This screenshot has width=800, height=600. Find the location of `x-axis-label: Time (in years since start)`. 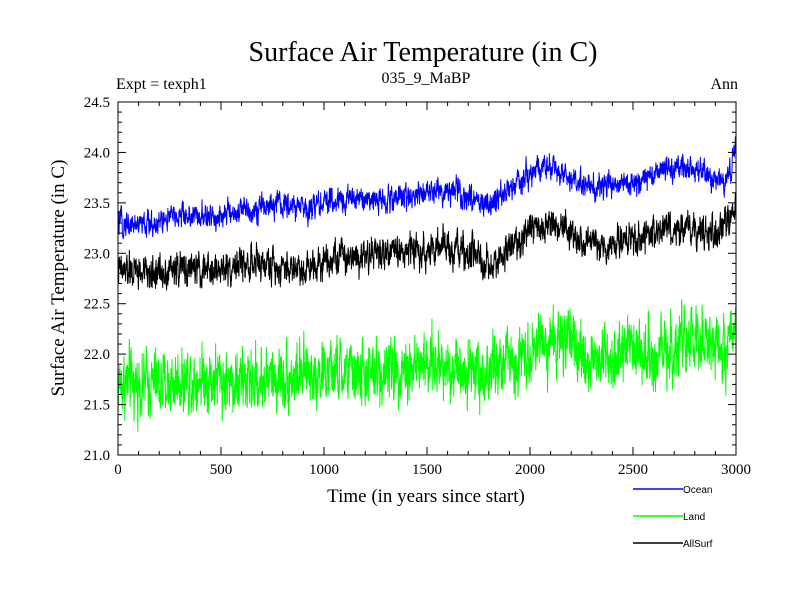

x-axis-label: Time (in years since start) is located at coordinates (426, 496).